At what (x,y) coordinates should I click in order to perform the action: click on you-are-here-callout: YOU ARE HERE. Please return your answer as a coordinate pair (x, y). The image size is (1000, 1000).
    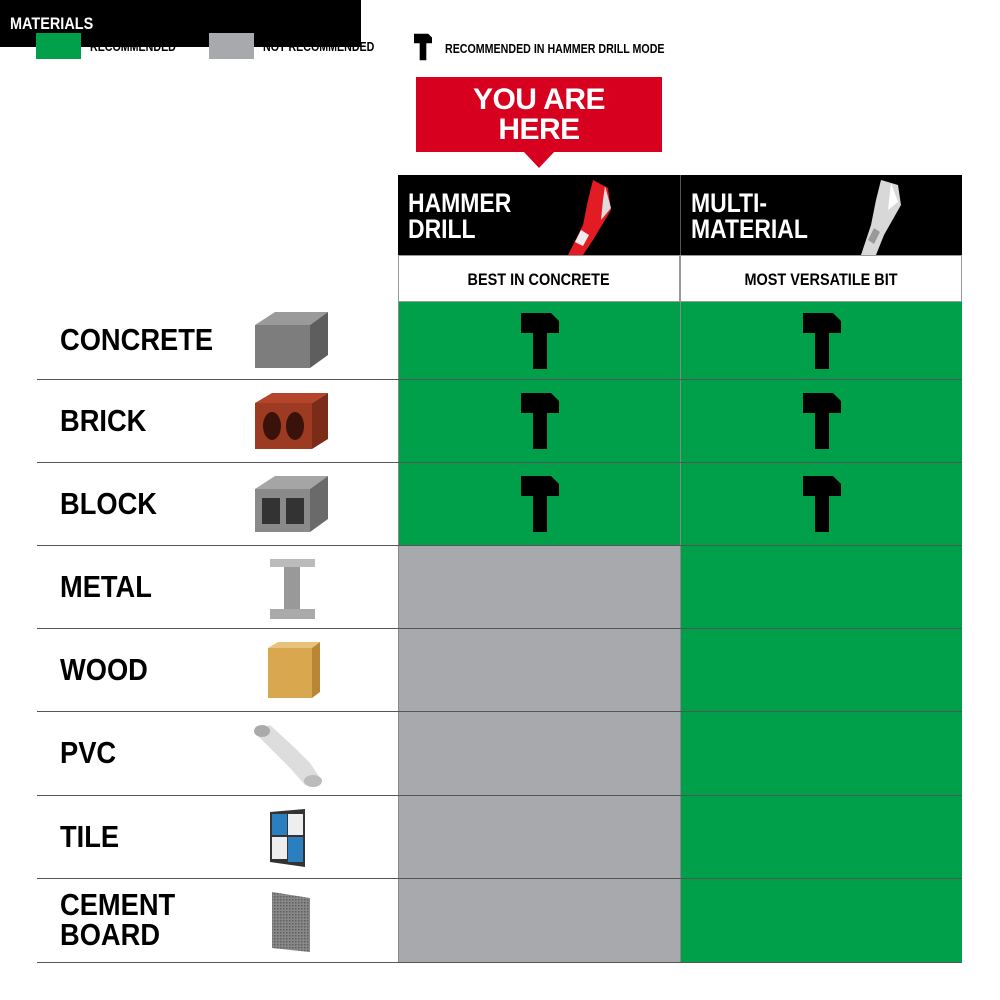
    Looking at the image, I should click on (539, 114).